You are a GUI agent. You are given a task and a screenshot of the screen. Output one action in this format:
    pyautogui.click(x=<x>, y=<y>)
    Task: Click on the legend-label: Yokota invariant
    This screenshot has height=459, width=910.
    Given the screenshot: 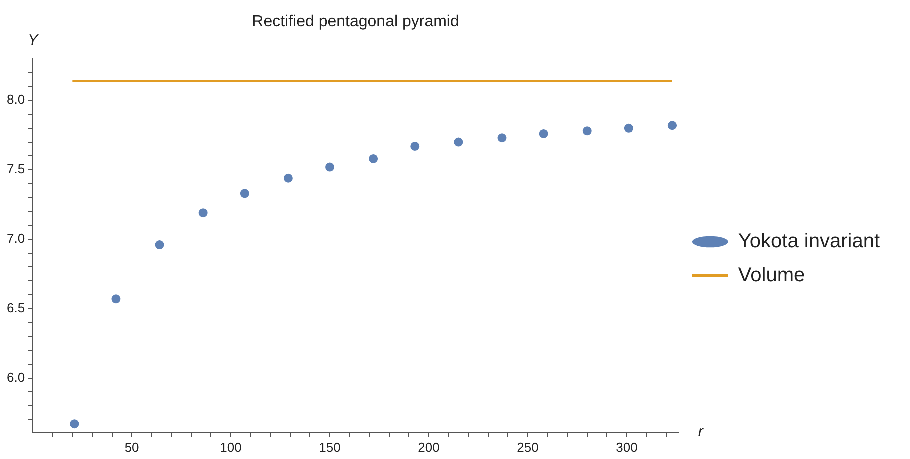 What is the action you would take?
    pyautogui.click(x=809, y=241)
    